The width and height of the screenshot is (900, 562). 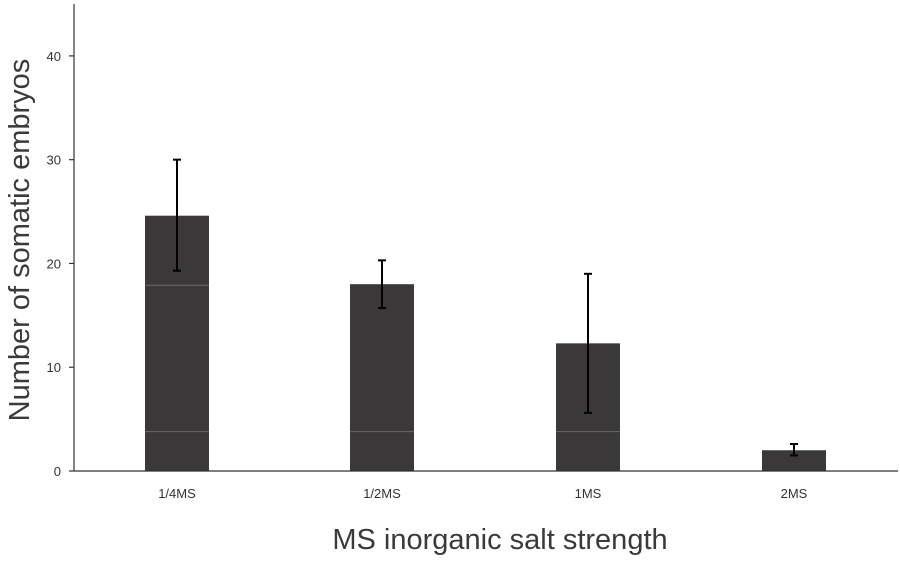 What do you see at coordinates (54, 56) in the screenshot?
I see `y-tick-label: 40` at bounding box center [54, 56].